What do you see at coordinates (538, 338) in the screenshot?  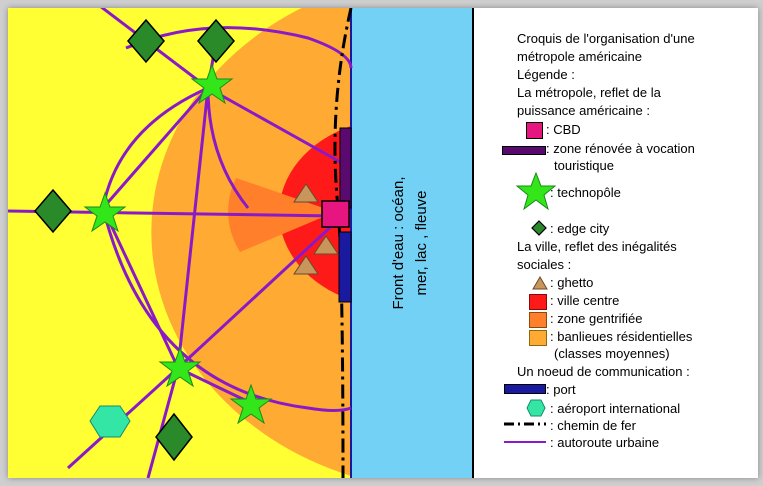 I see `banlieues-legend-icon` at bounding box center [538, 338].